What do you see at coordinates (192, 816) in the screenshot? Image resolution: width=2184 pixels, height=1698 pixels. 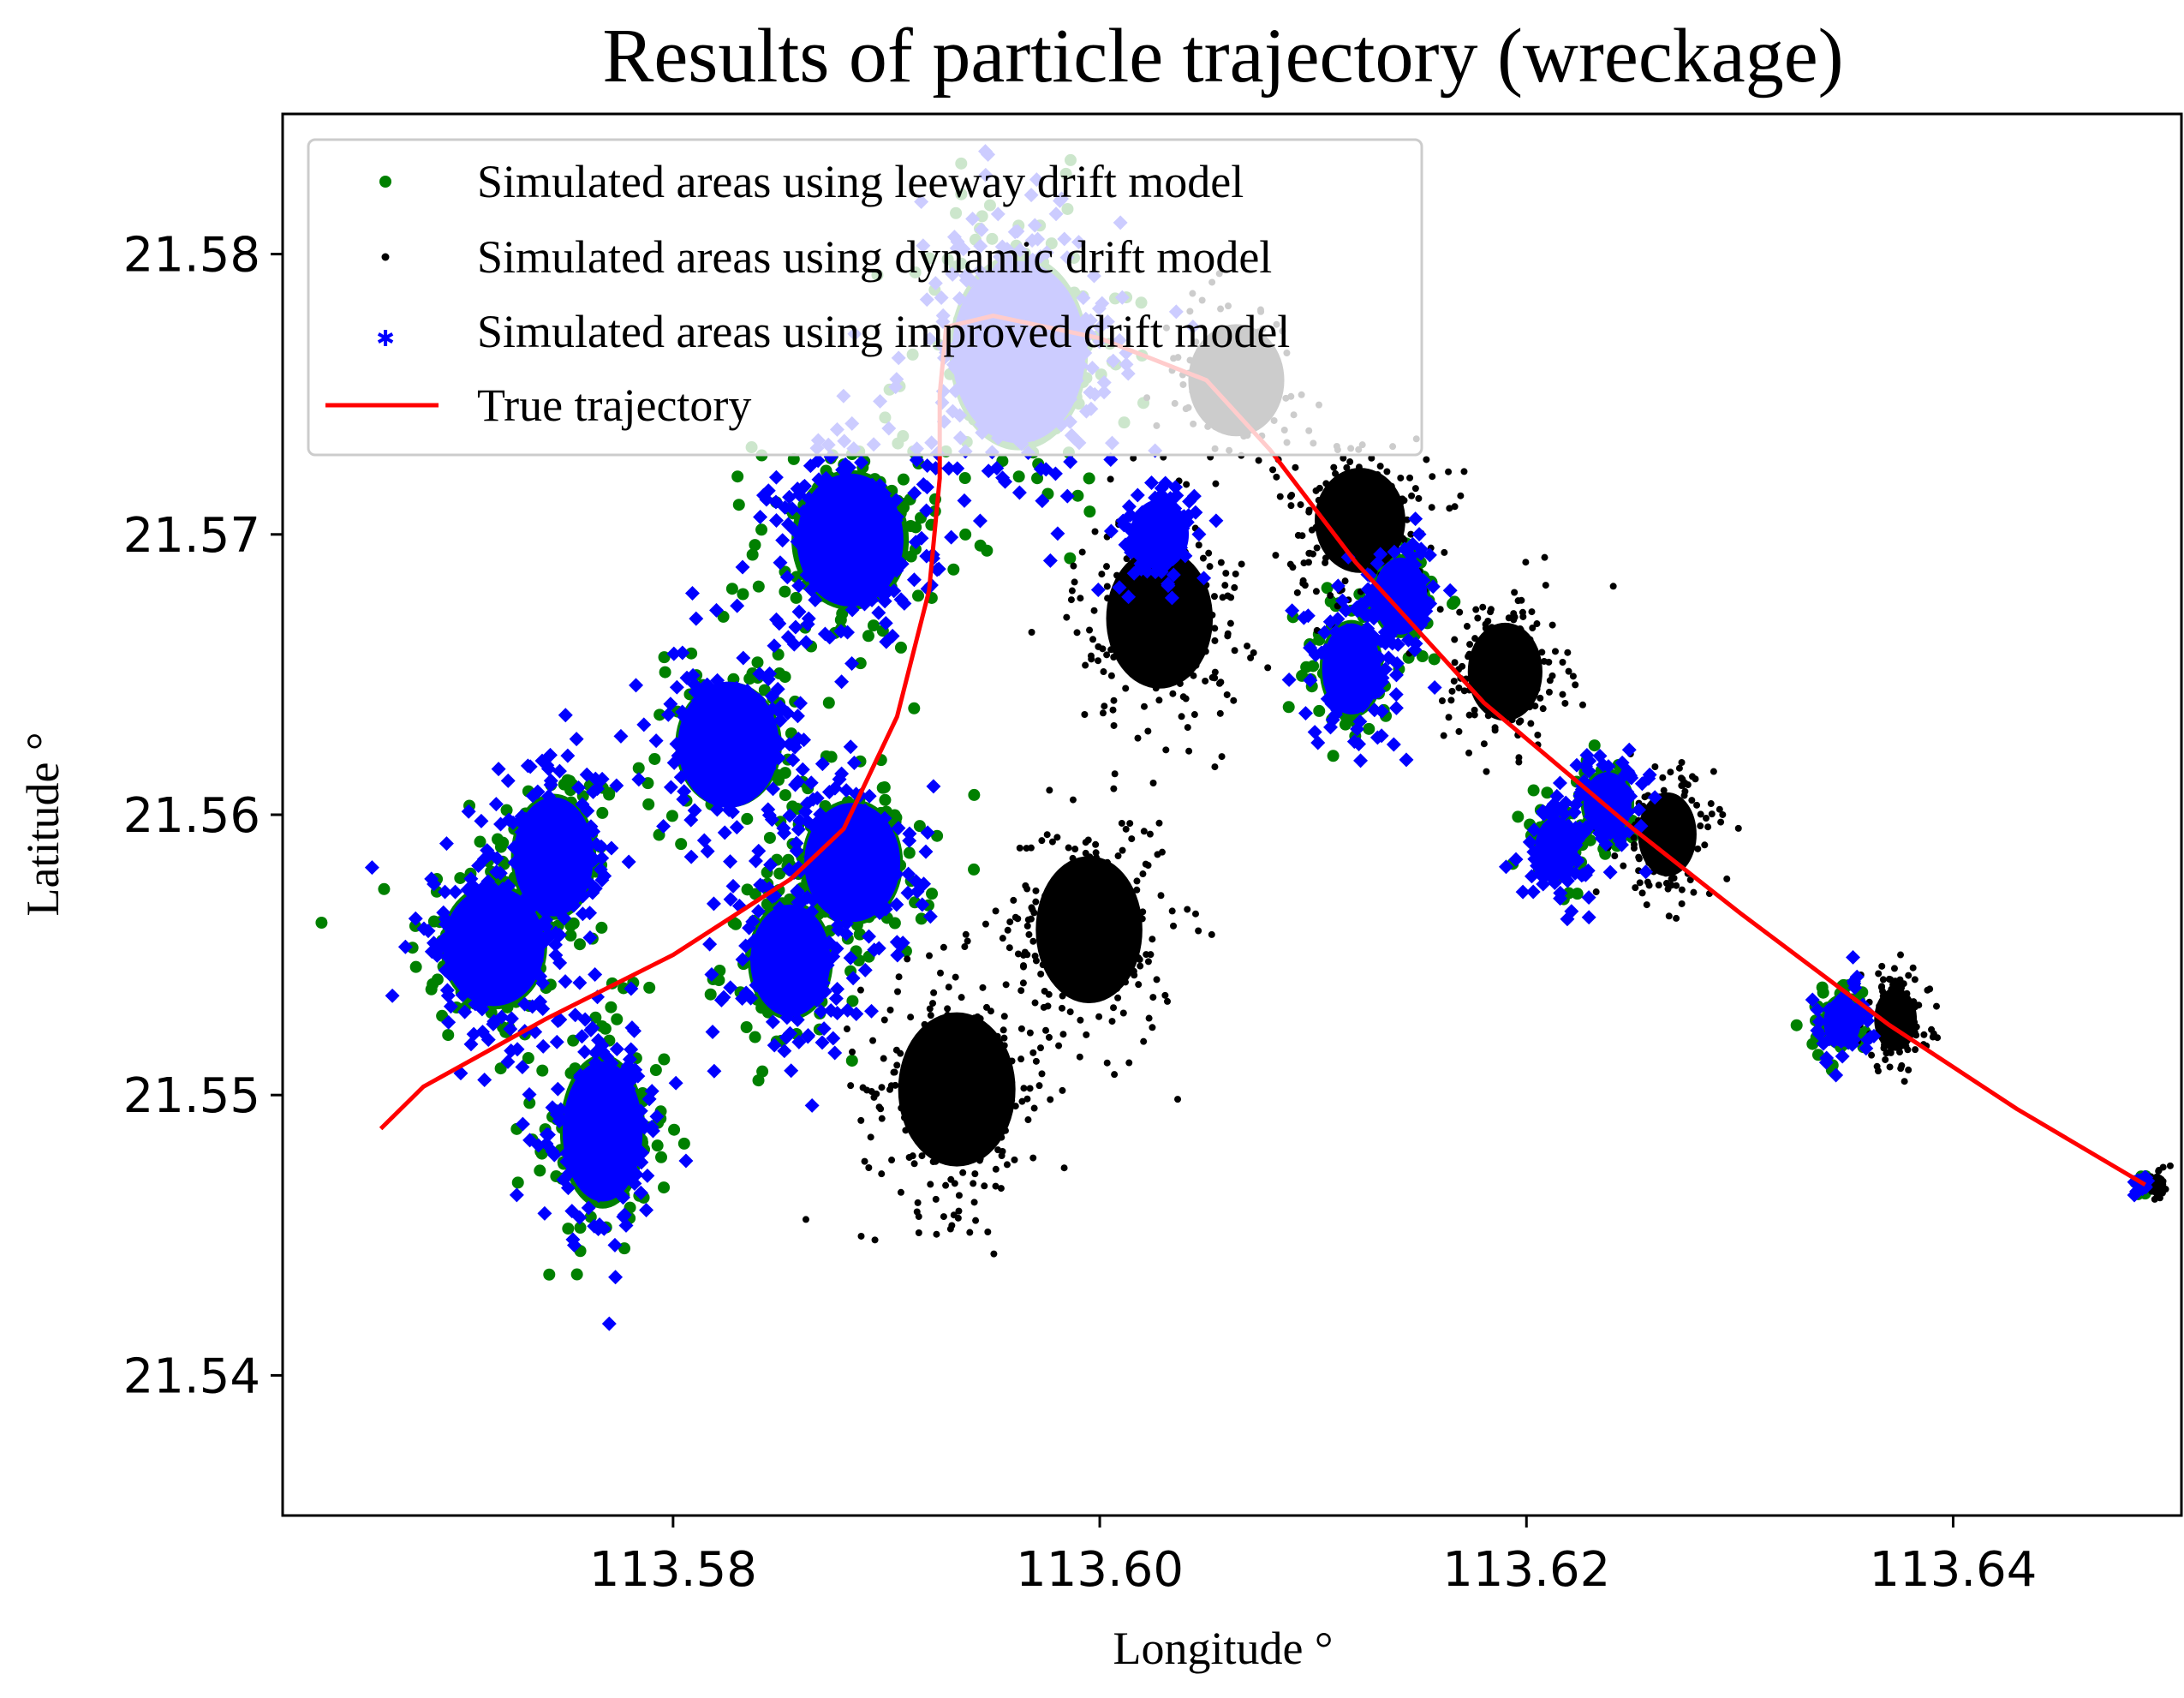 I see `y-tick-label: 21.56` at bounding box center [192, 816].